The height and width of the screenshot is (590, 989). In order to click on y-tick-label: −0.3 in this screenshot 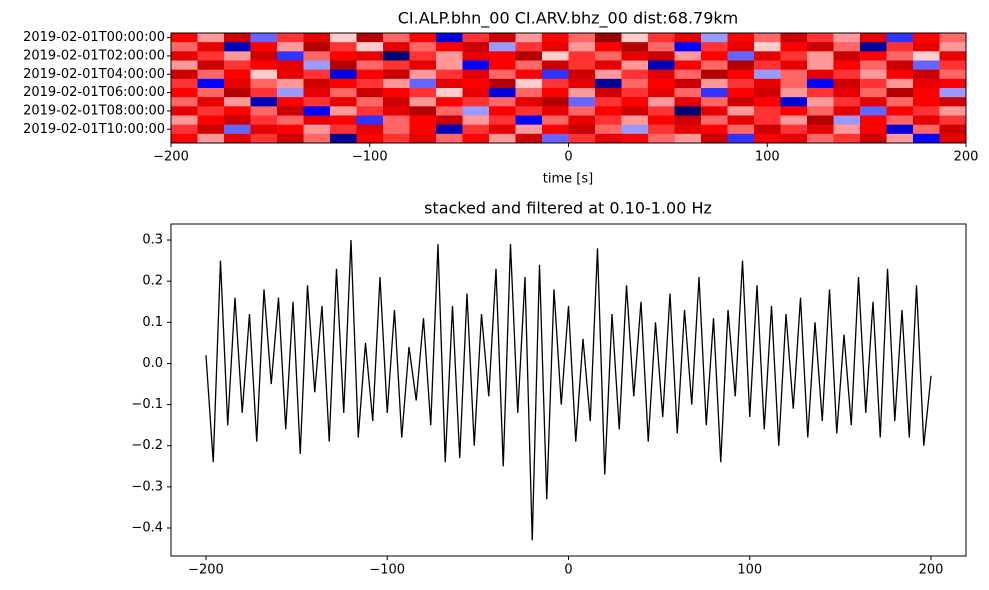, I will do `click(147, 486)`.